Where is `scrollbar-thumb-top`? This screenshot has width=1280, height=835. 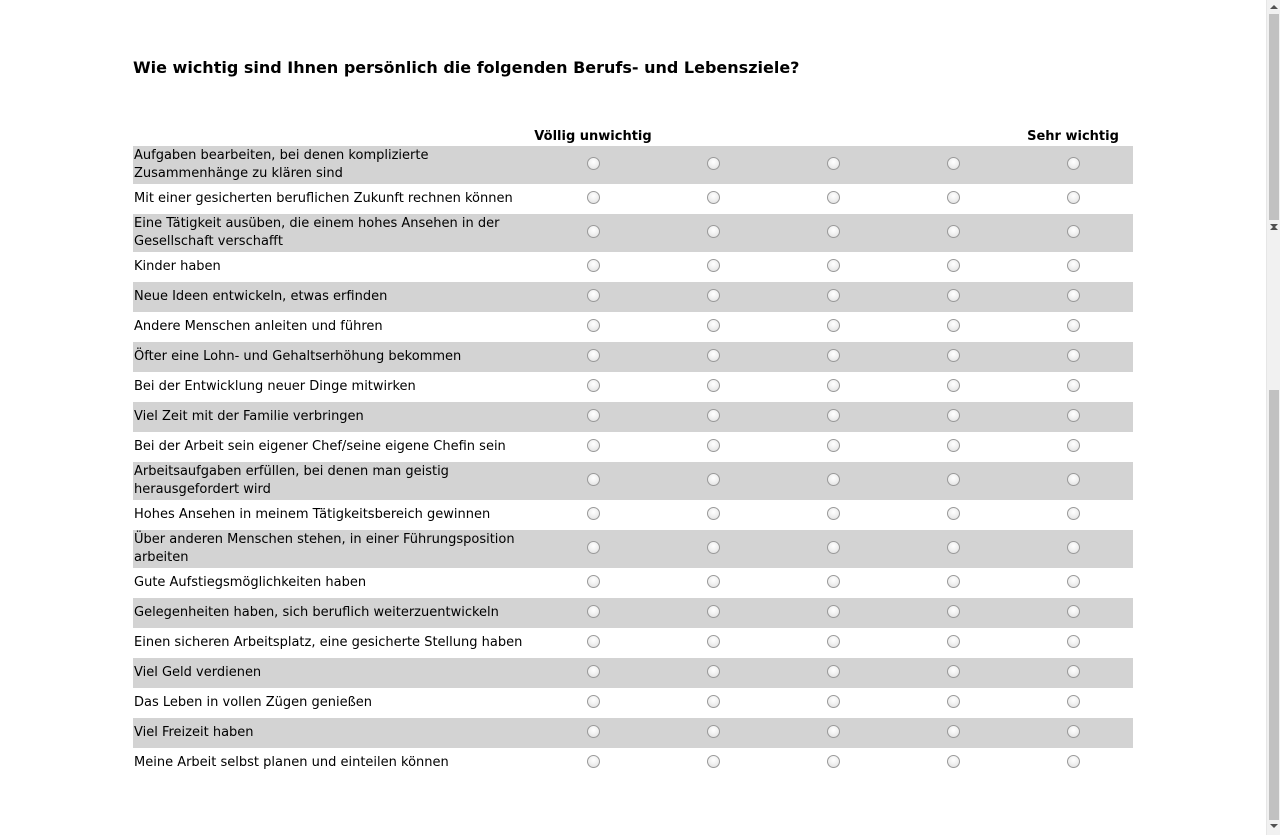
scrollbar-thumb-top is located at coordinates (1274, 117).